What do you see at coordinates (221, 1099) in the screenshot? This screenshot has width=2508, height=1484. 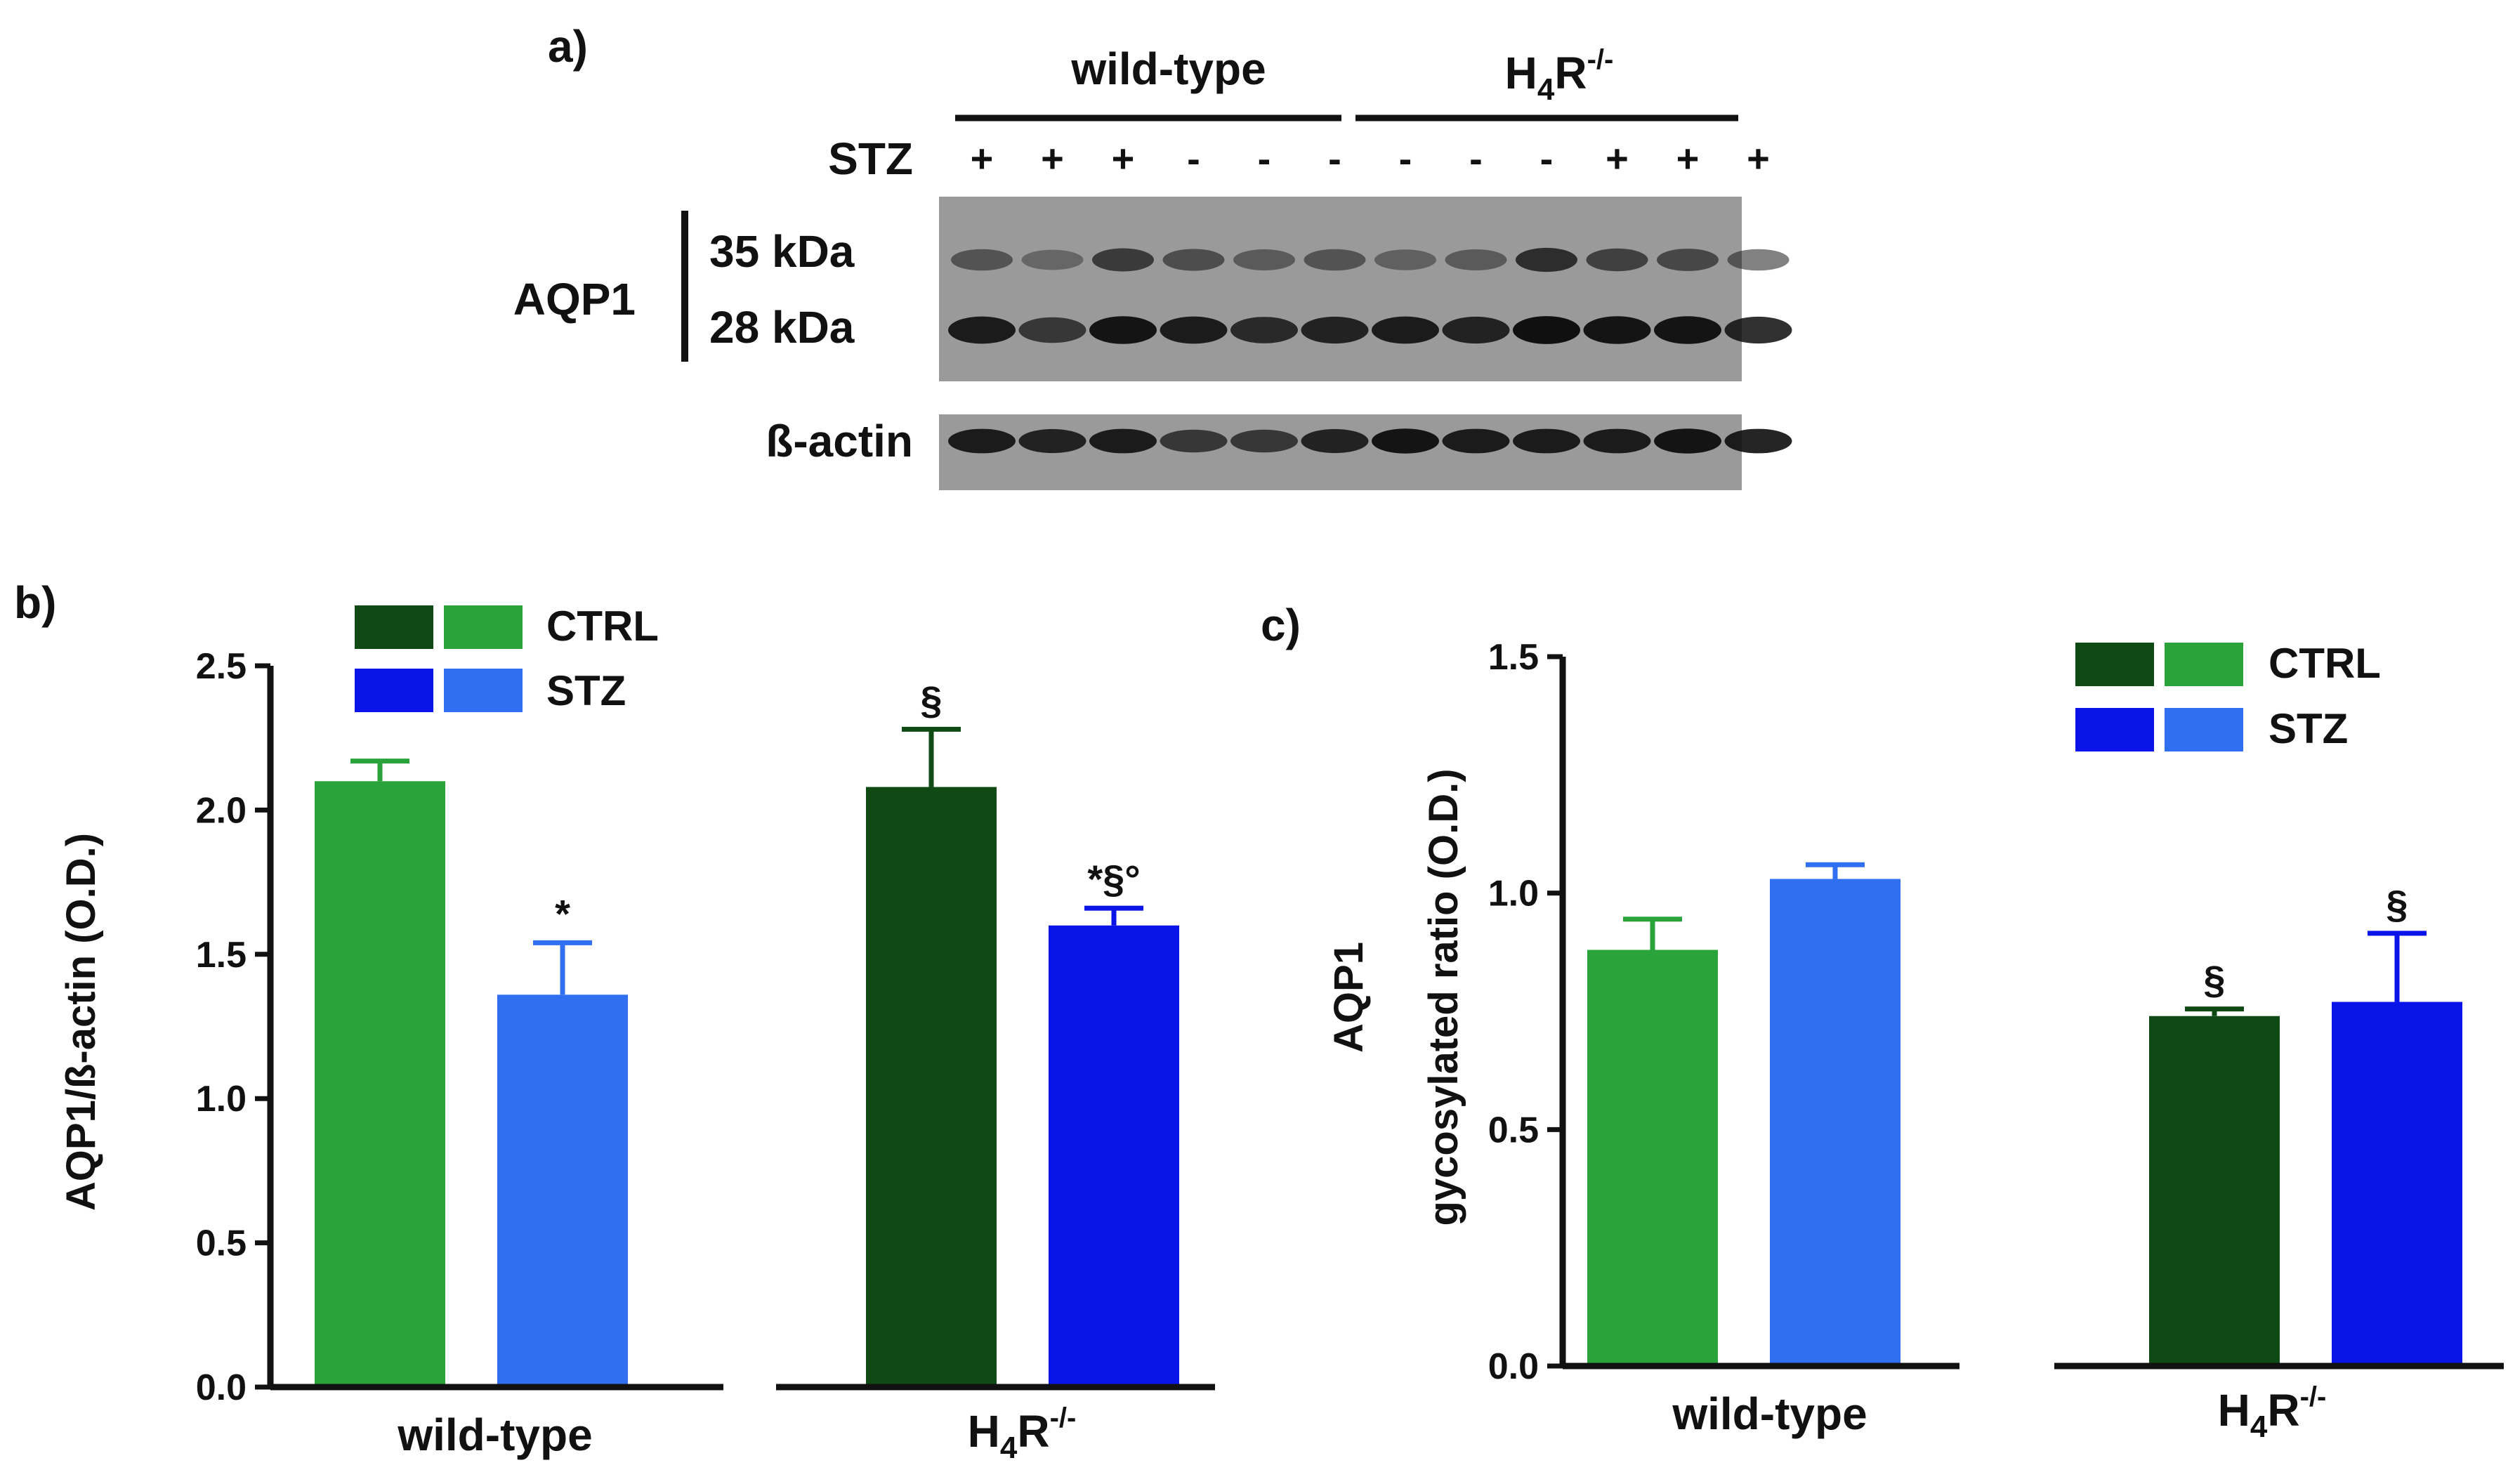 I see `chart-b-ytick-label: 1.0` at bounding box center [221, 1099].